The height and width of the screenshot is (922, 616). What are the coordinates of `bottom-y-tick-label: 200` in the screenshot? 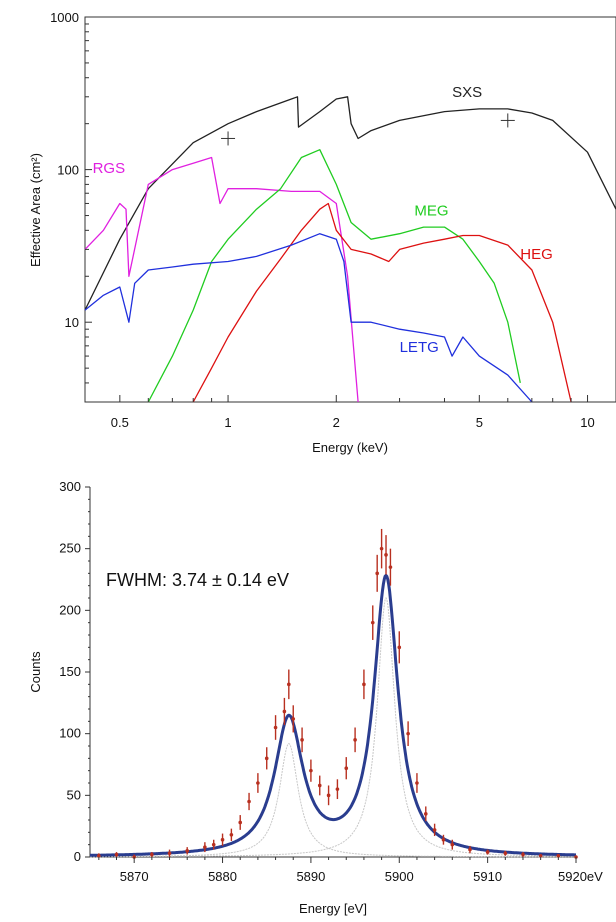 It's located at (70, 609).